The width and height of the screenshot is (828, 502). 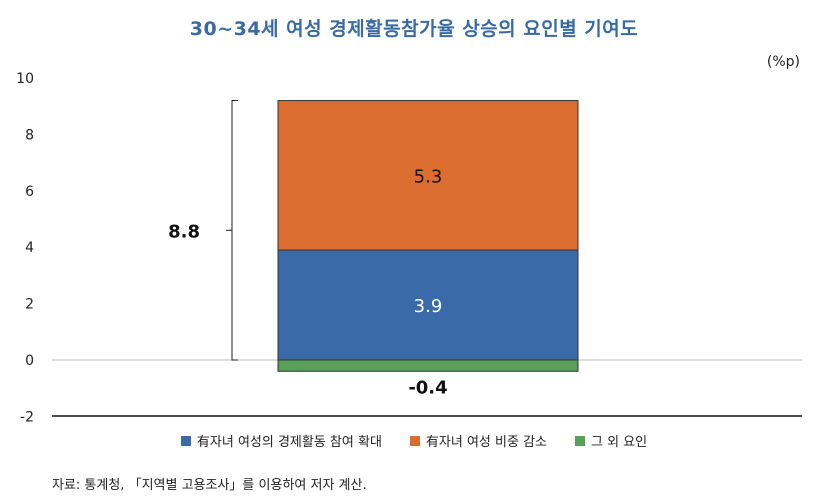 I want to click on chart-title: 30~34세 여성 경제활동참가율 상승의 요인별 기여도, so click(x=414, y=29).